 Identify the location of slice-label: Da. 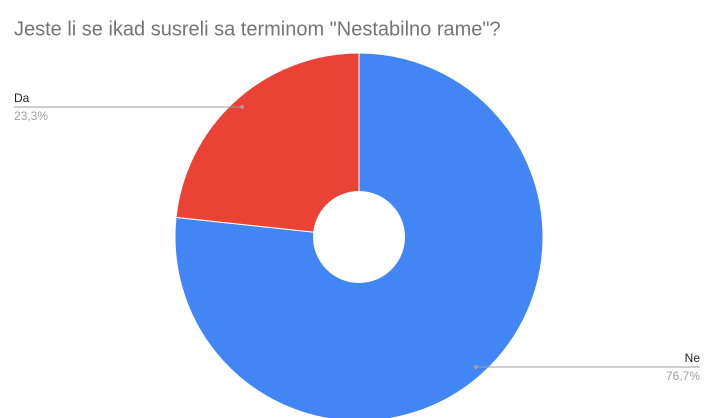
(22, 98).